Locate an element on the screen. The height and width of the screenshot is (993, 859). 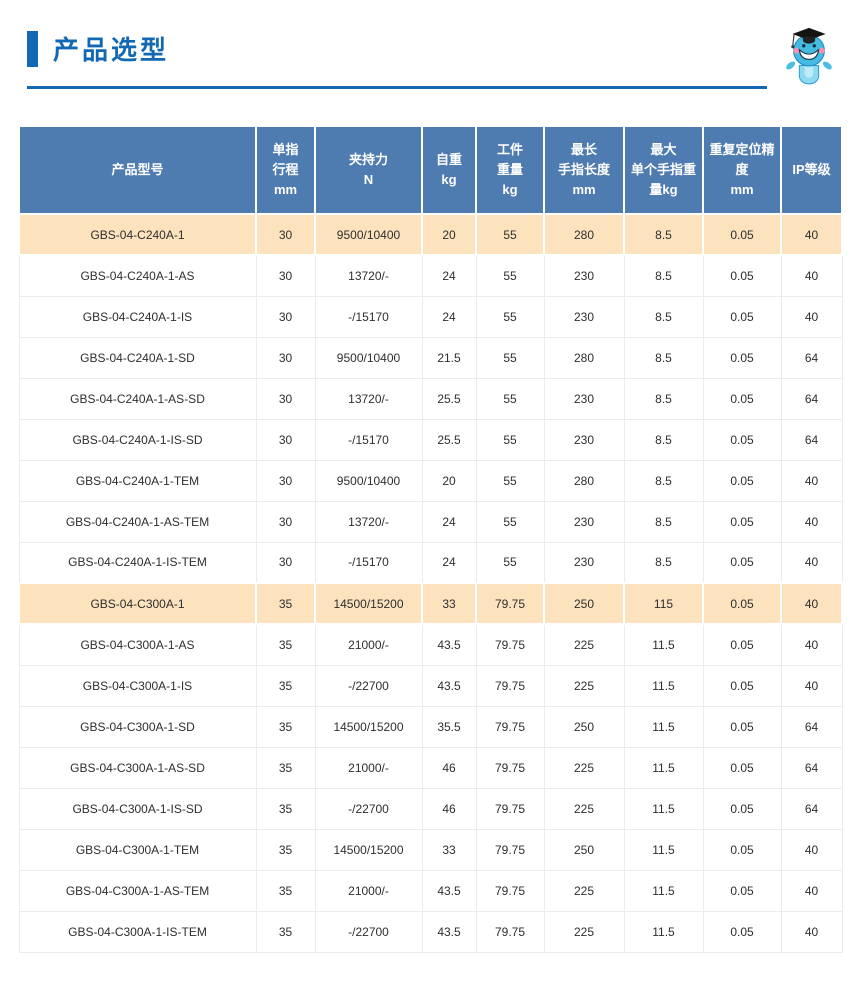
cell-force: 14500/15200 is located at coordinates (368, 726).